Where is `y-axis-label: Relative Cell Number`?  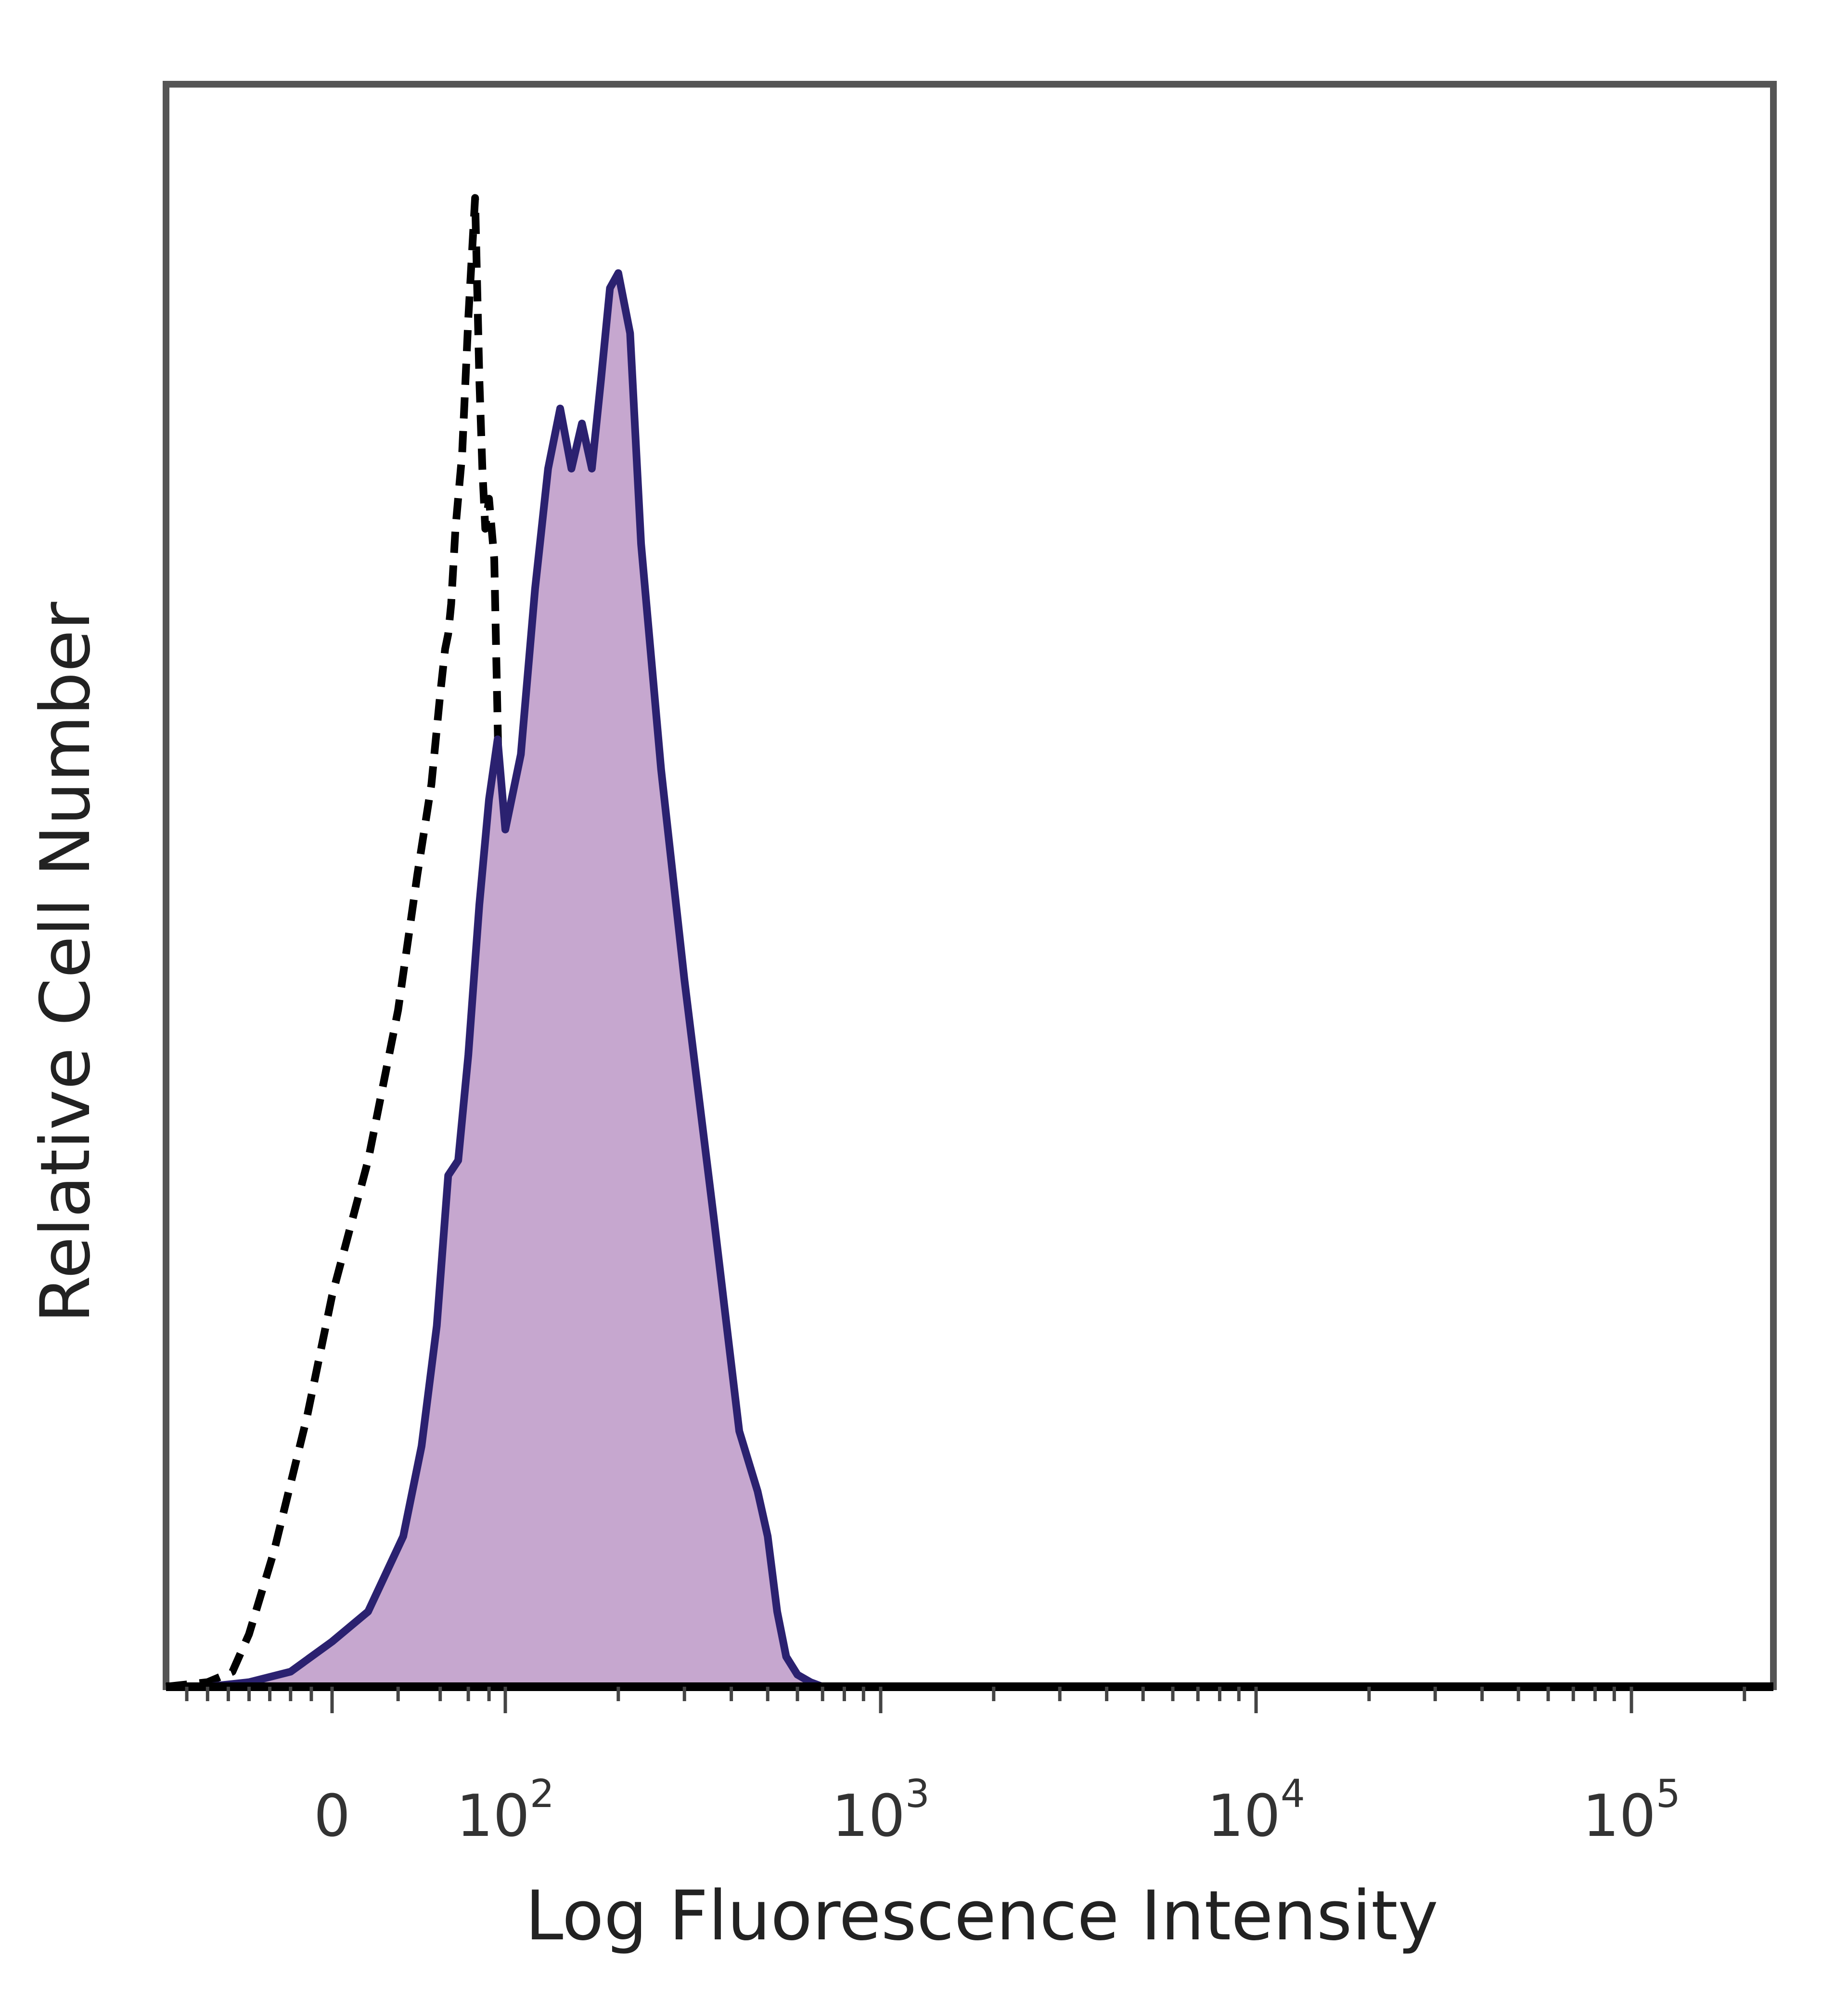
y-axis-label: Relative Cell Number is located at coordinates (65, 962).